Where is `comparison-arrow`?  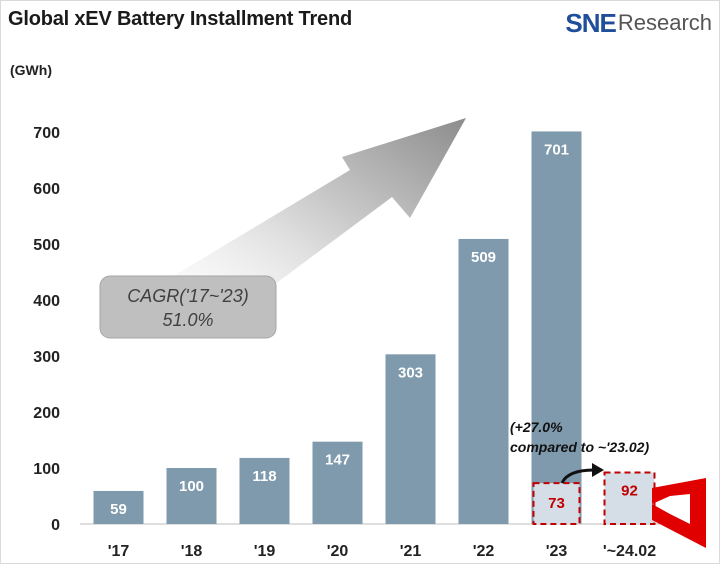 comparison-arrow is located at coordinates (577, 476).